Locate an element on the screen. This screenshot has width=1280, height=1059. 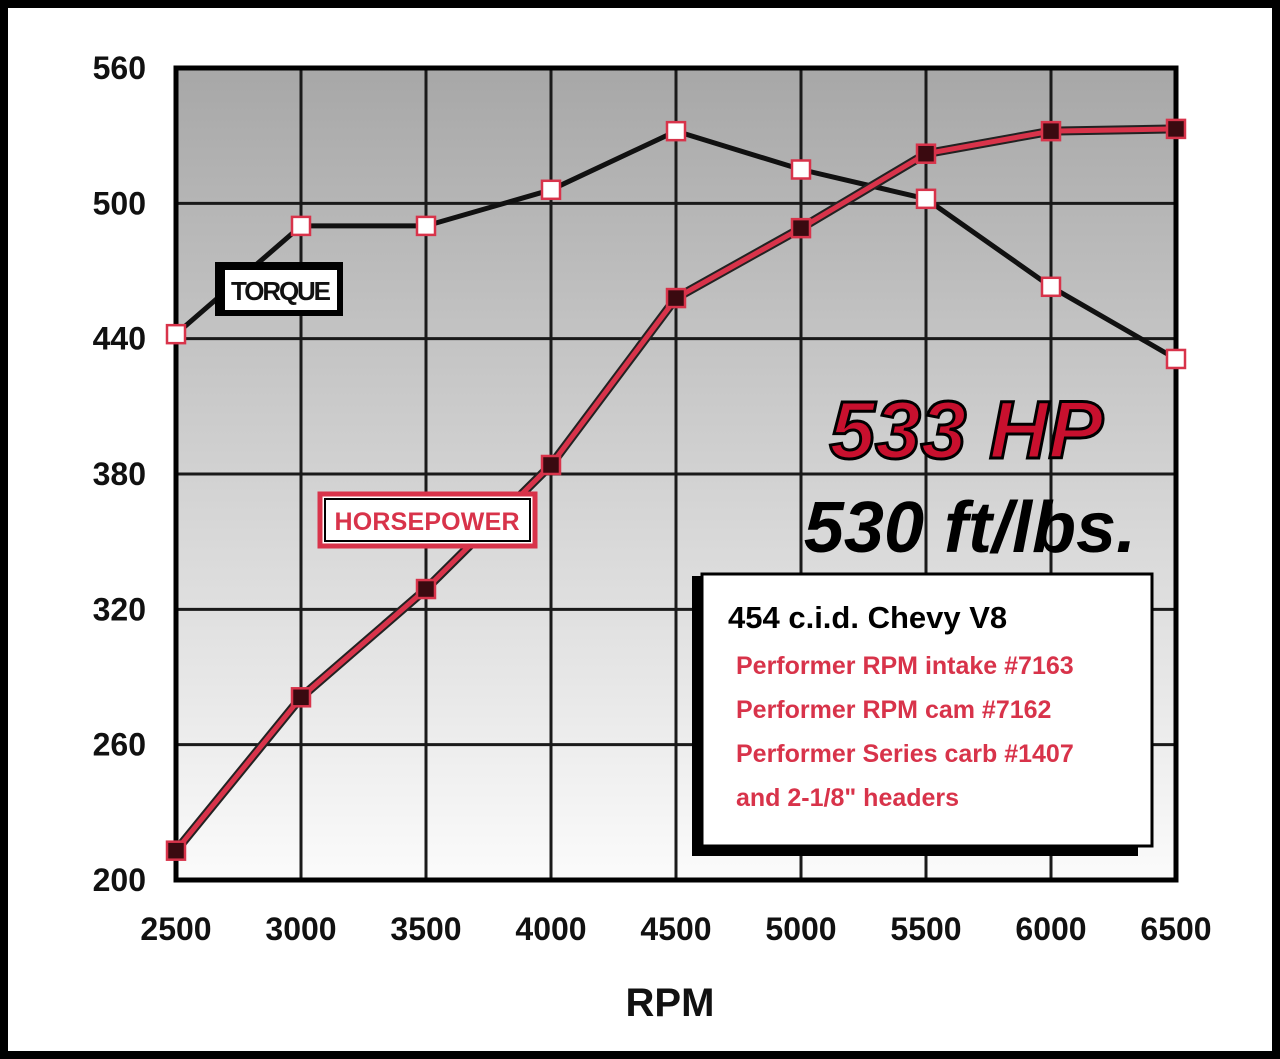
y-tick-label: 560 is located at coordinates (119, 68).